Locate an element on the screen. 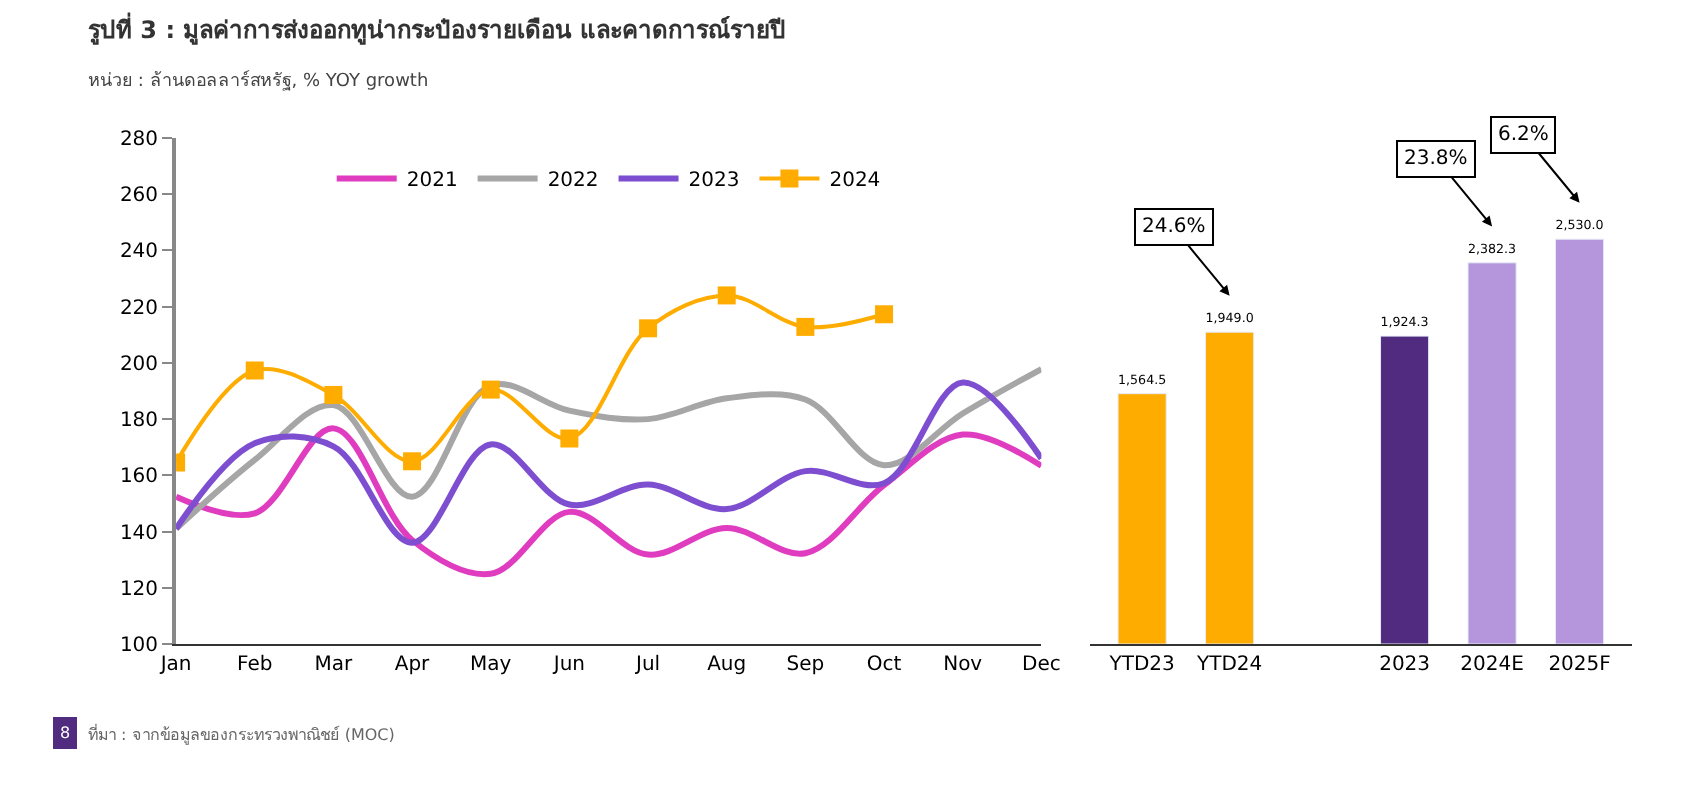 The image size is (1702, 796). line-series is located at coordinates (609, 501).